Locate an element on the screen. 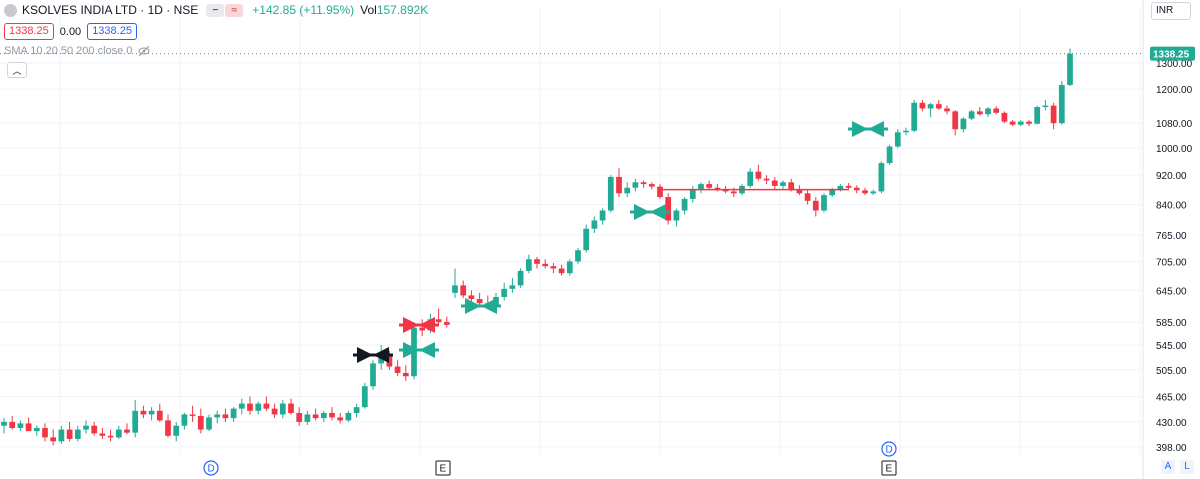 Image resolution: width=1200 pixels, height=479 pixels. earnings-marker is located at coordinates (443, 468).